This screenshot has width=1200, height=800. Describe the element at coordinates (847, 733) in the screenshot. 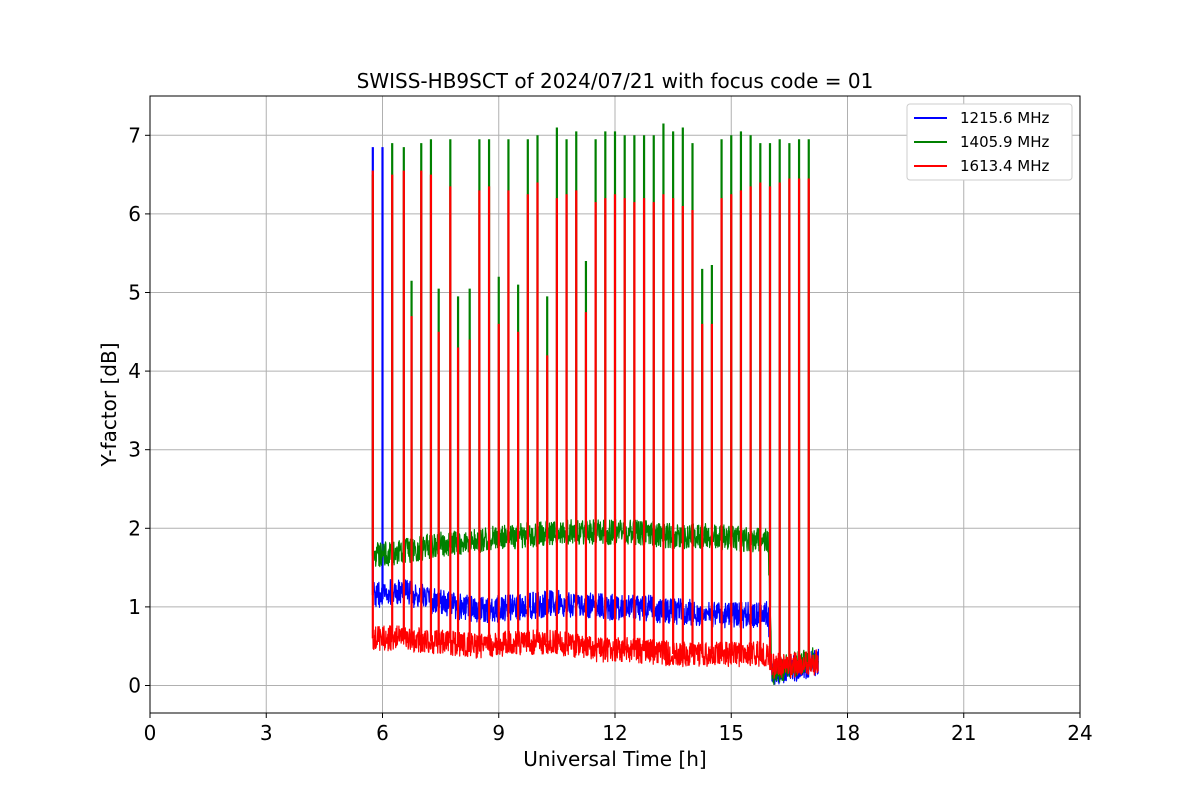

I see `x-tick-label: 18` at that location.